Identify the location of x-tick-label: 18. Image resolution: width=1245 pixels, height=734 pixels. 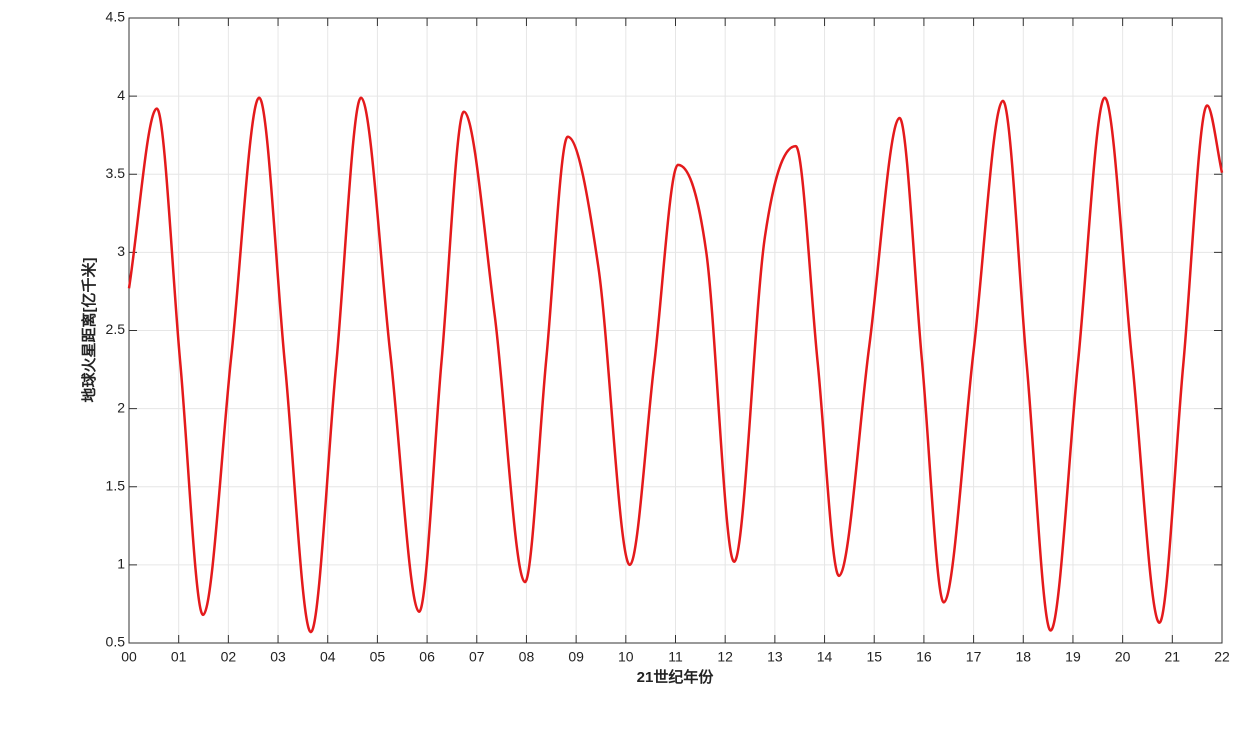
(1023, 657).